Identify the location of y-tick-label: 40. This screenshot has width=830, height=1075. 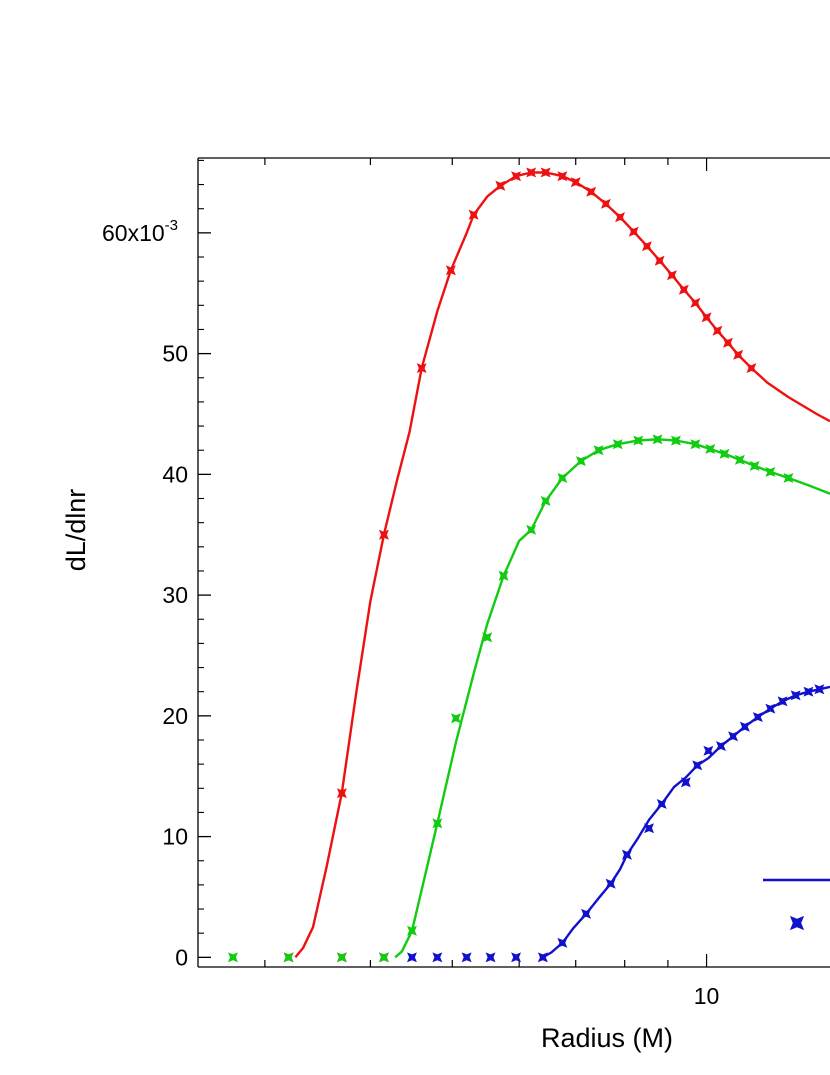
(175, 474).